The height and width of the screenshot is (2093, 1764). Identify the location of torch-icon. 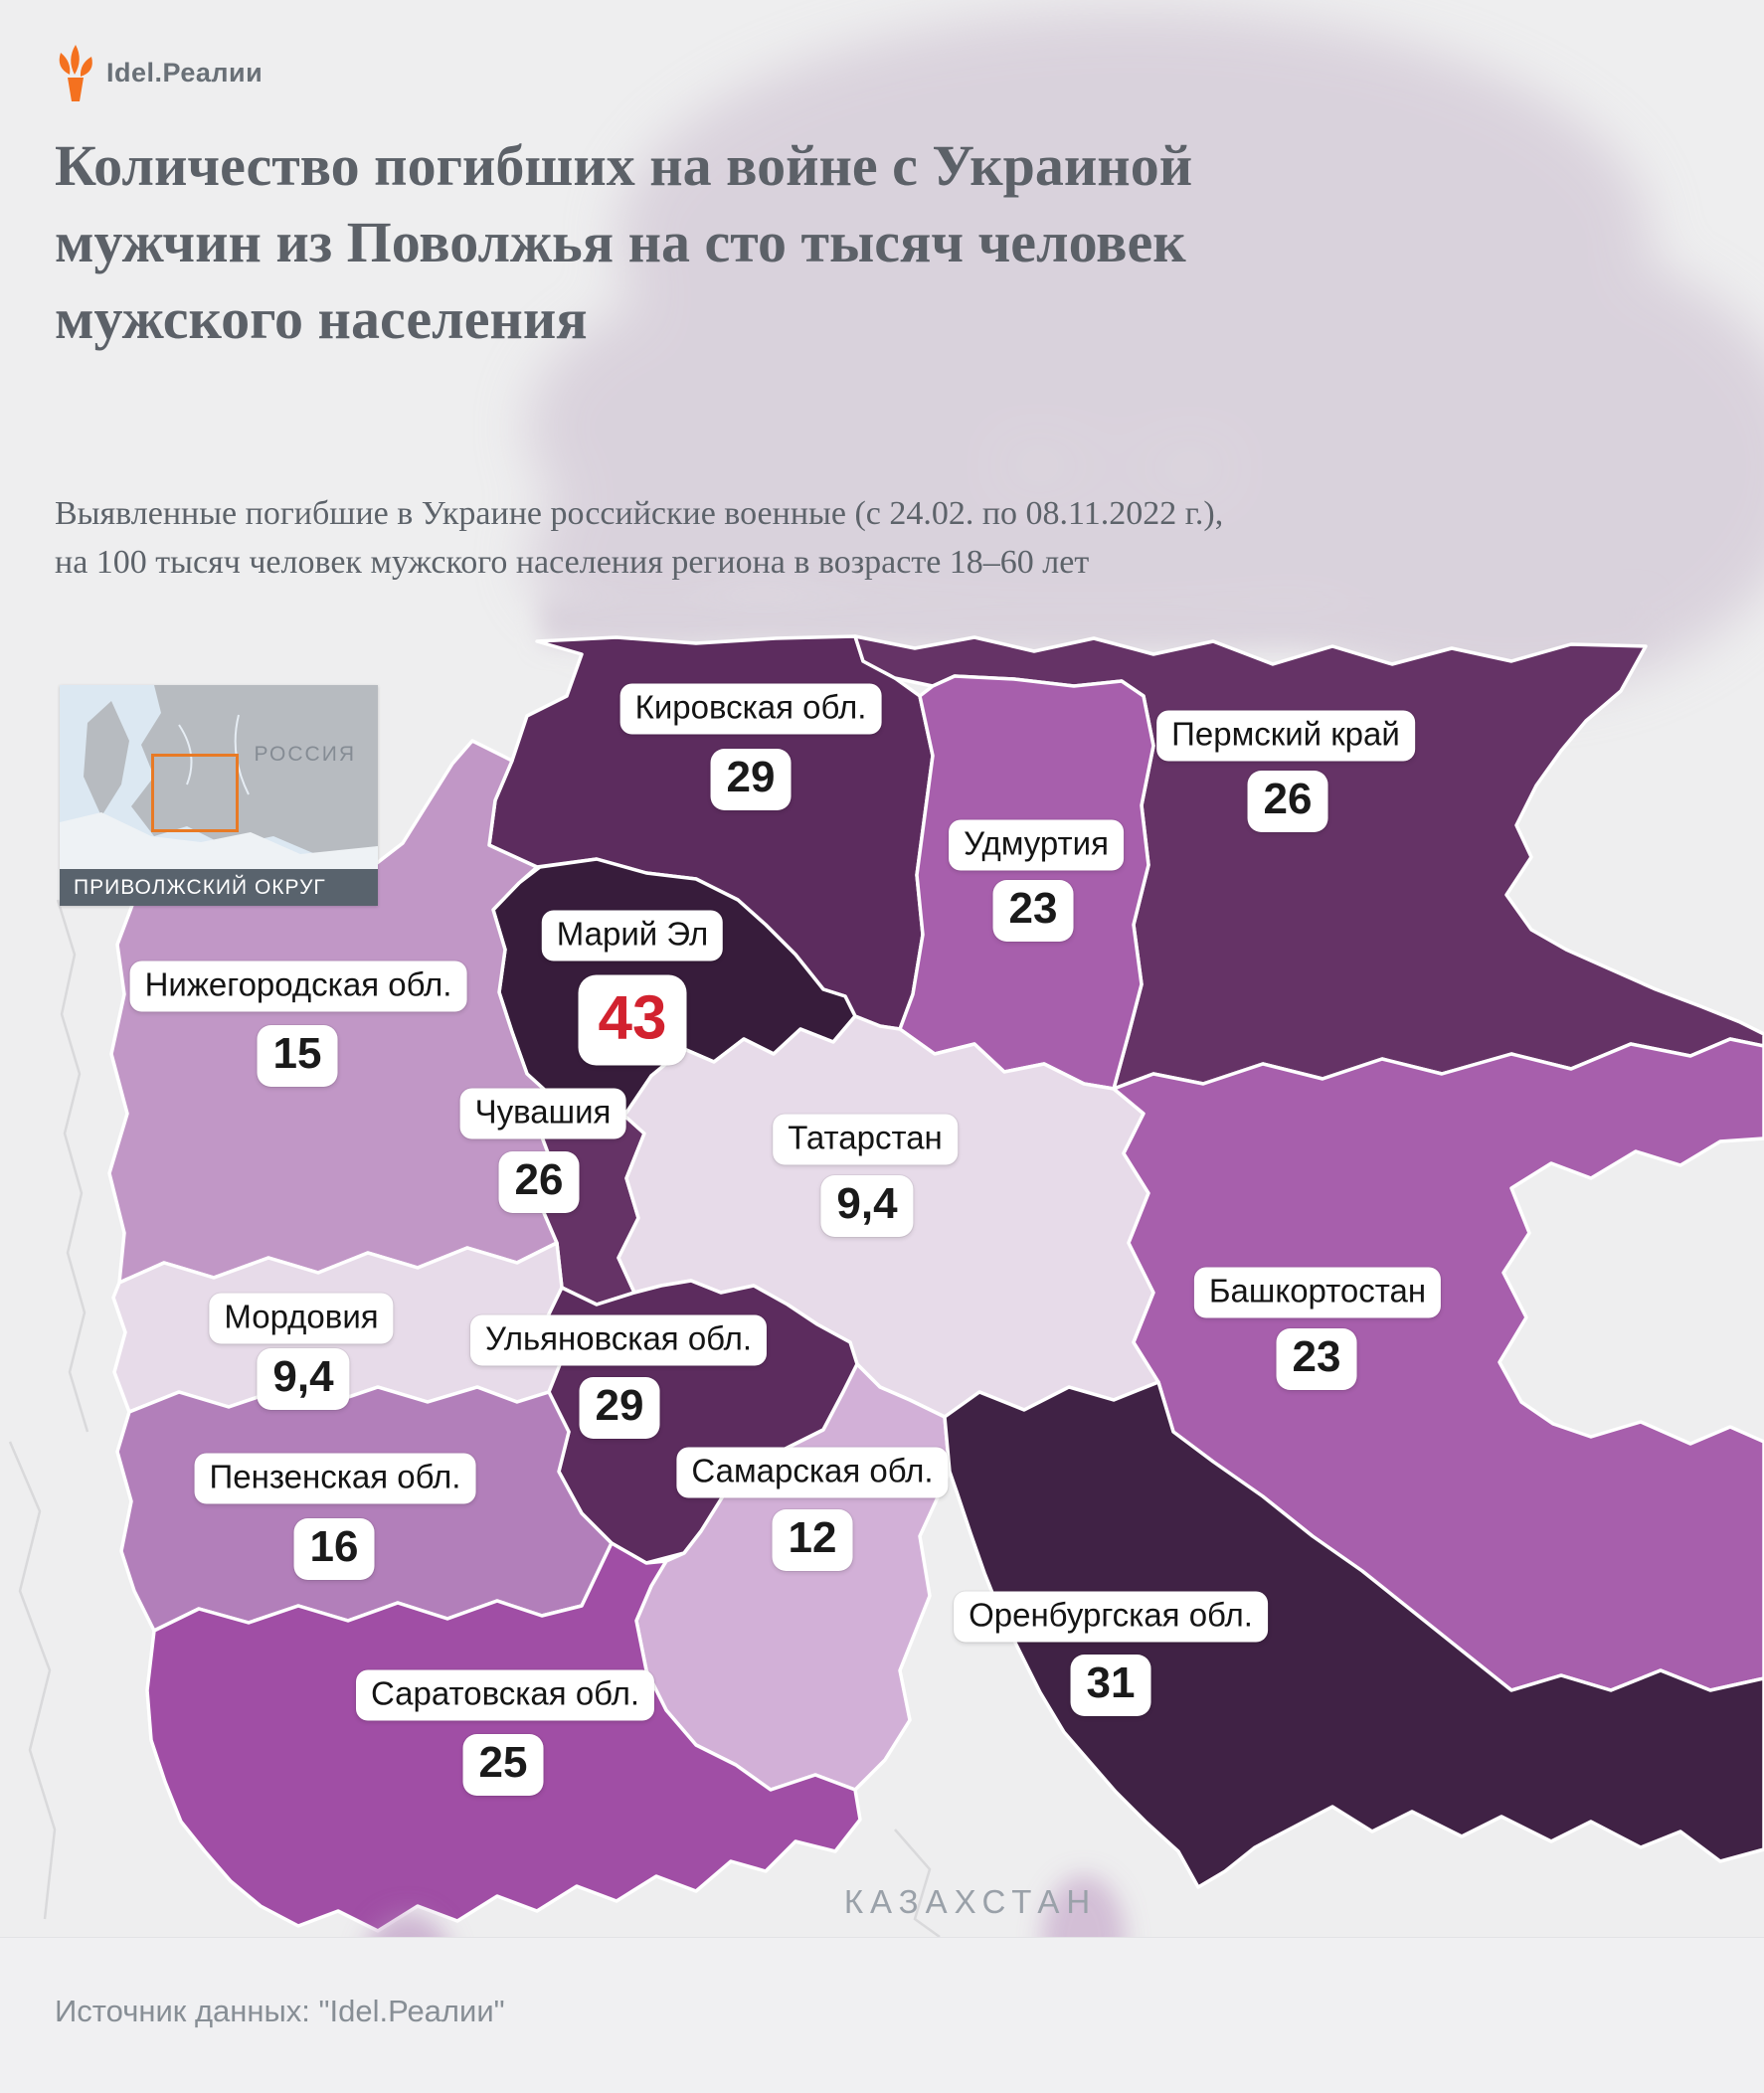
(75, 73).